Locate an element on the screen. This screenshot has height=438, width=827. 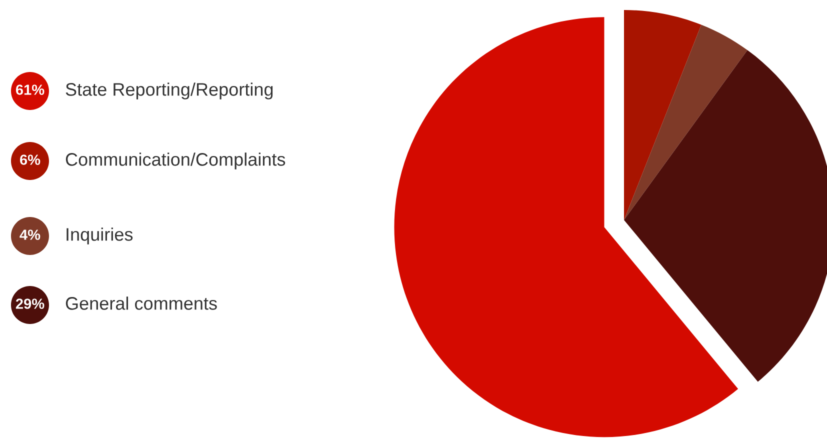
legend-label: State Reporting/Reporting is located at coordinates (169, 91).